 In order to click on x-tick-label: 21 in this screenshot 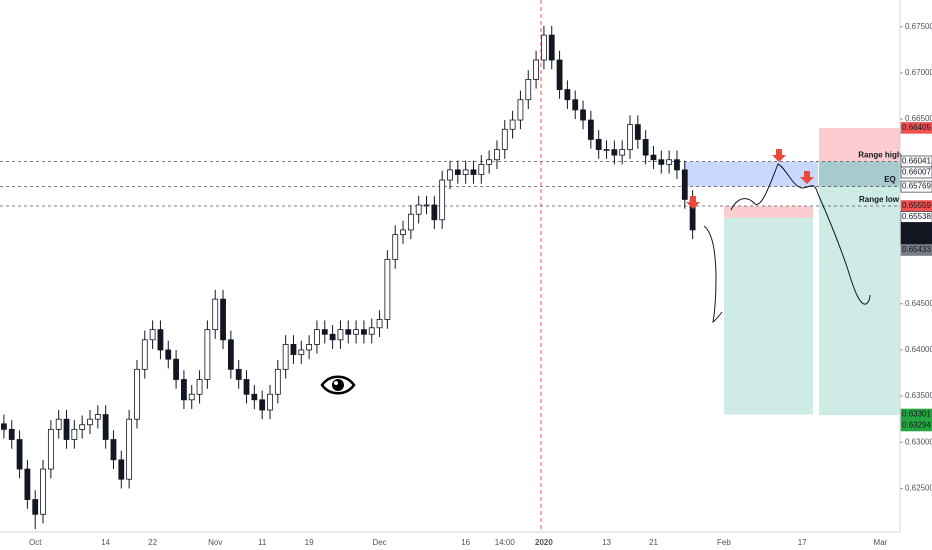, I will do `click(653, 542)`.